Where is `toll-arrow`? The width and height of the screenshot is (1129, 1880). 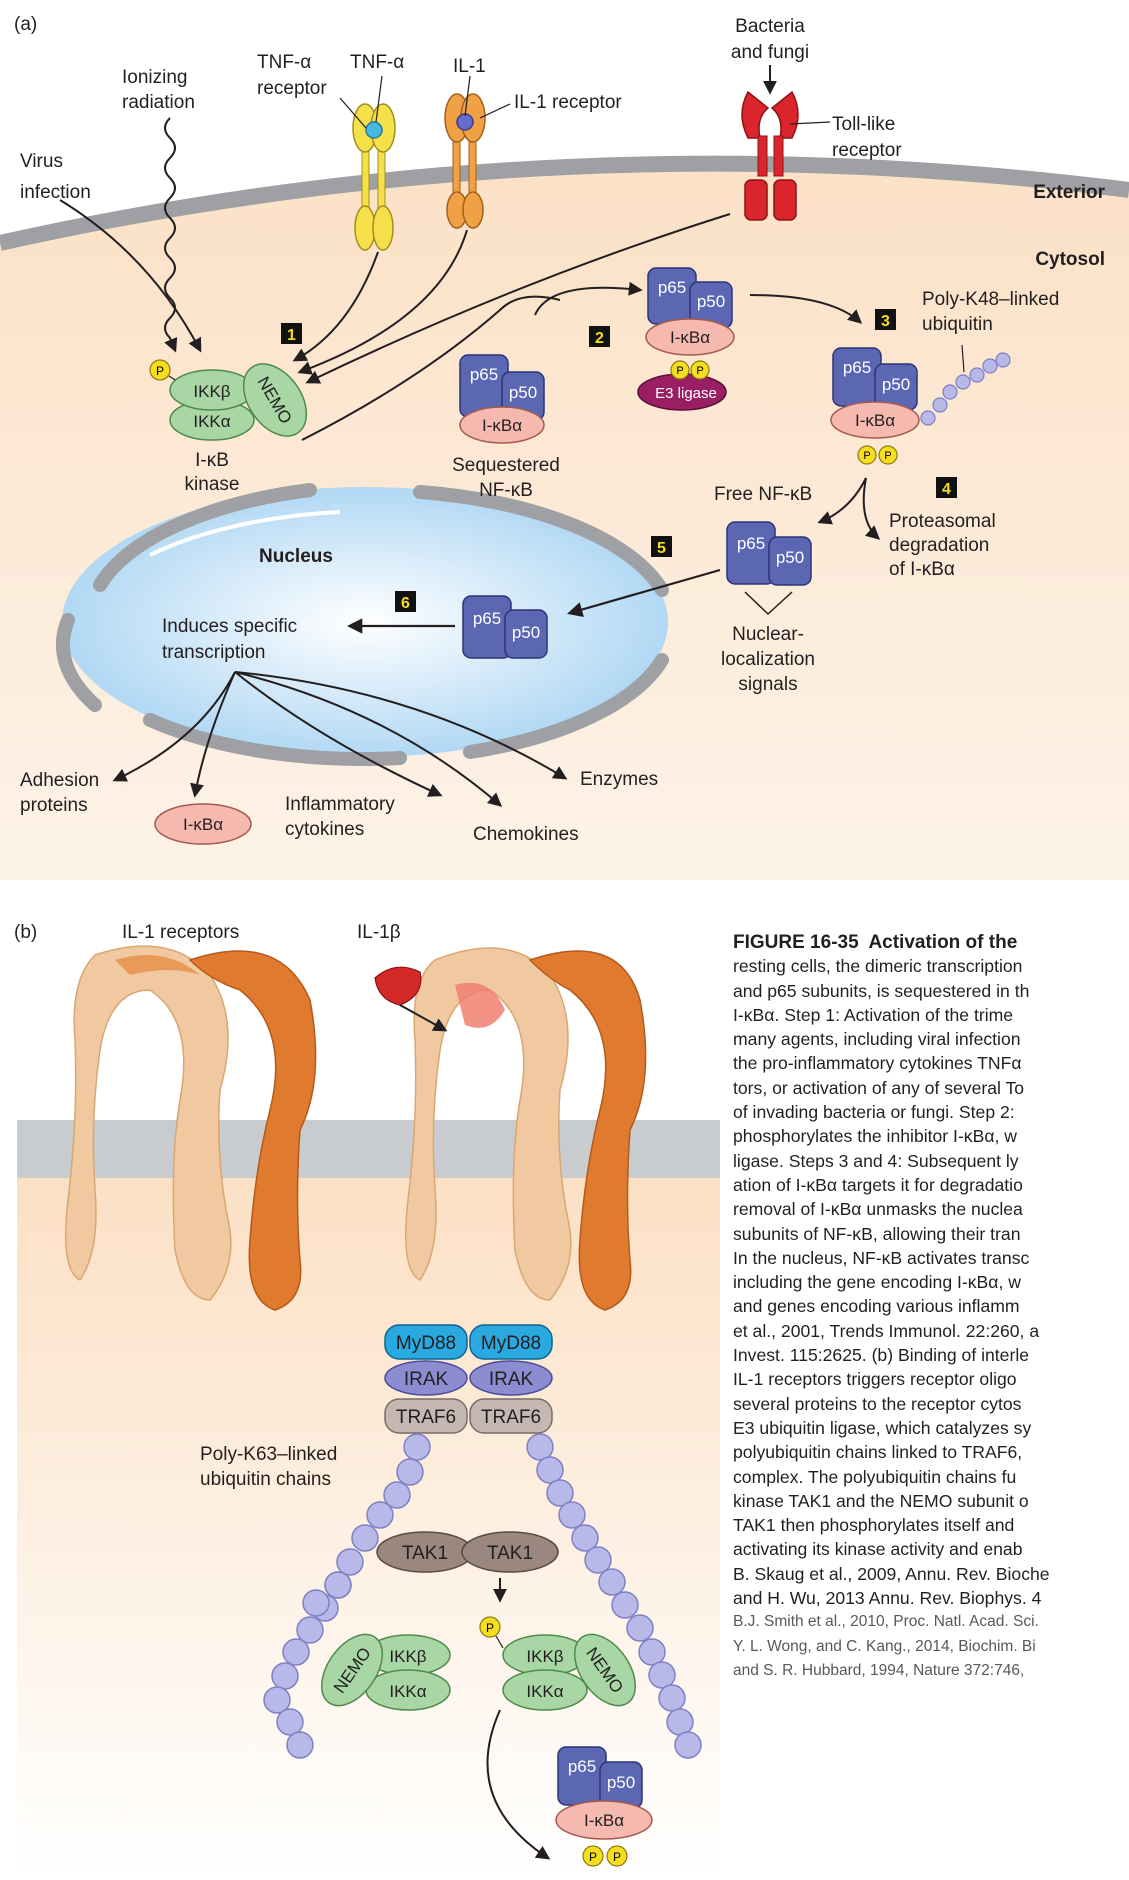
toll-arrow is located at coordinates (518, 298).